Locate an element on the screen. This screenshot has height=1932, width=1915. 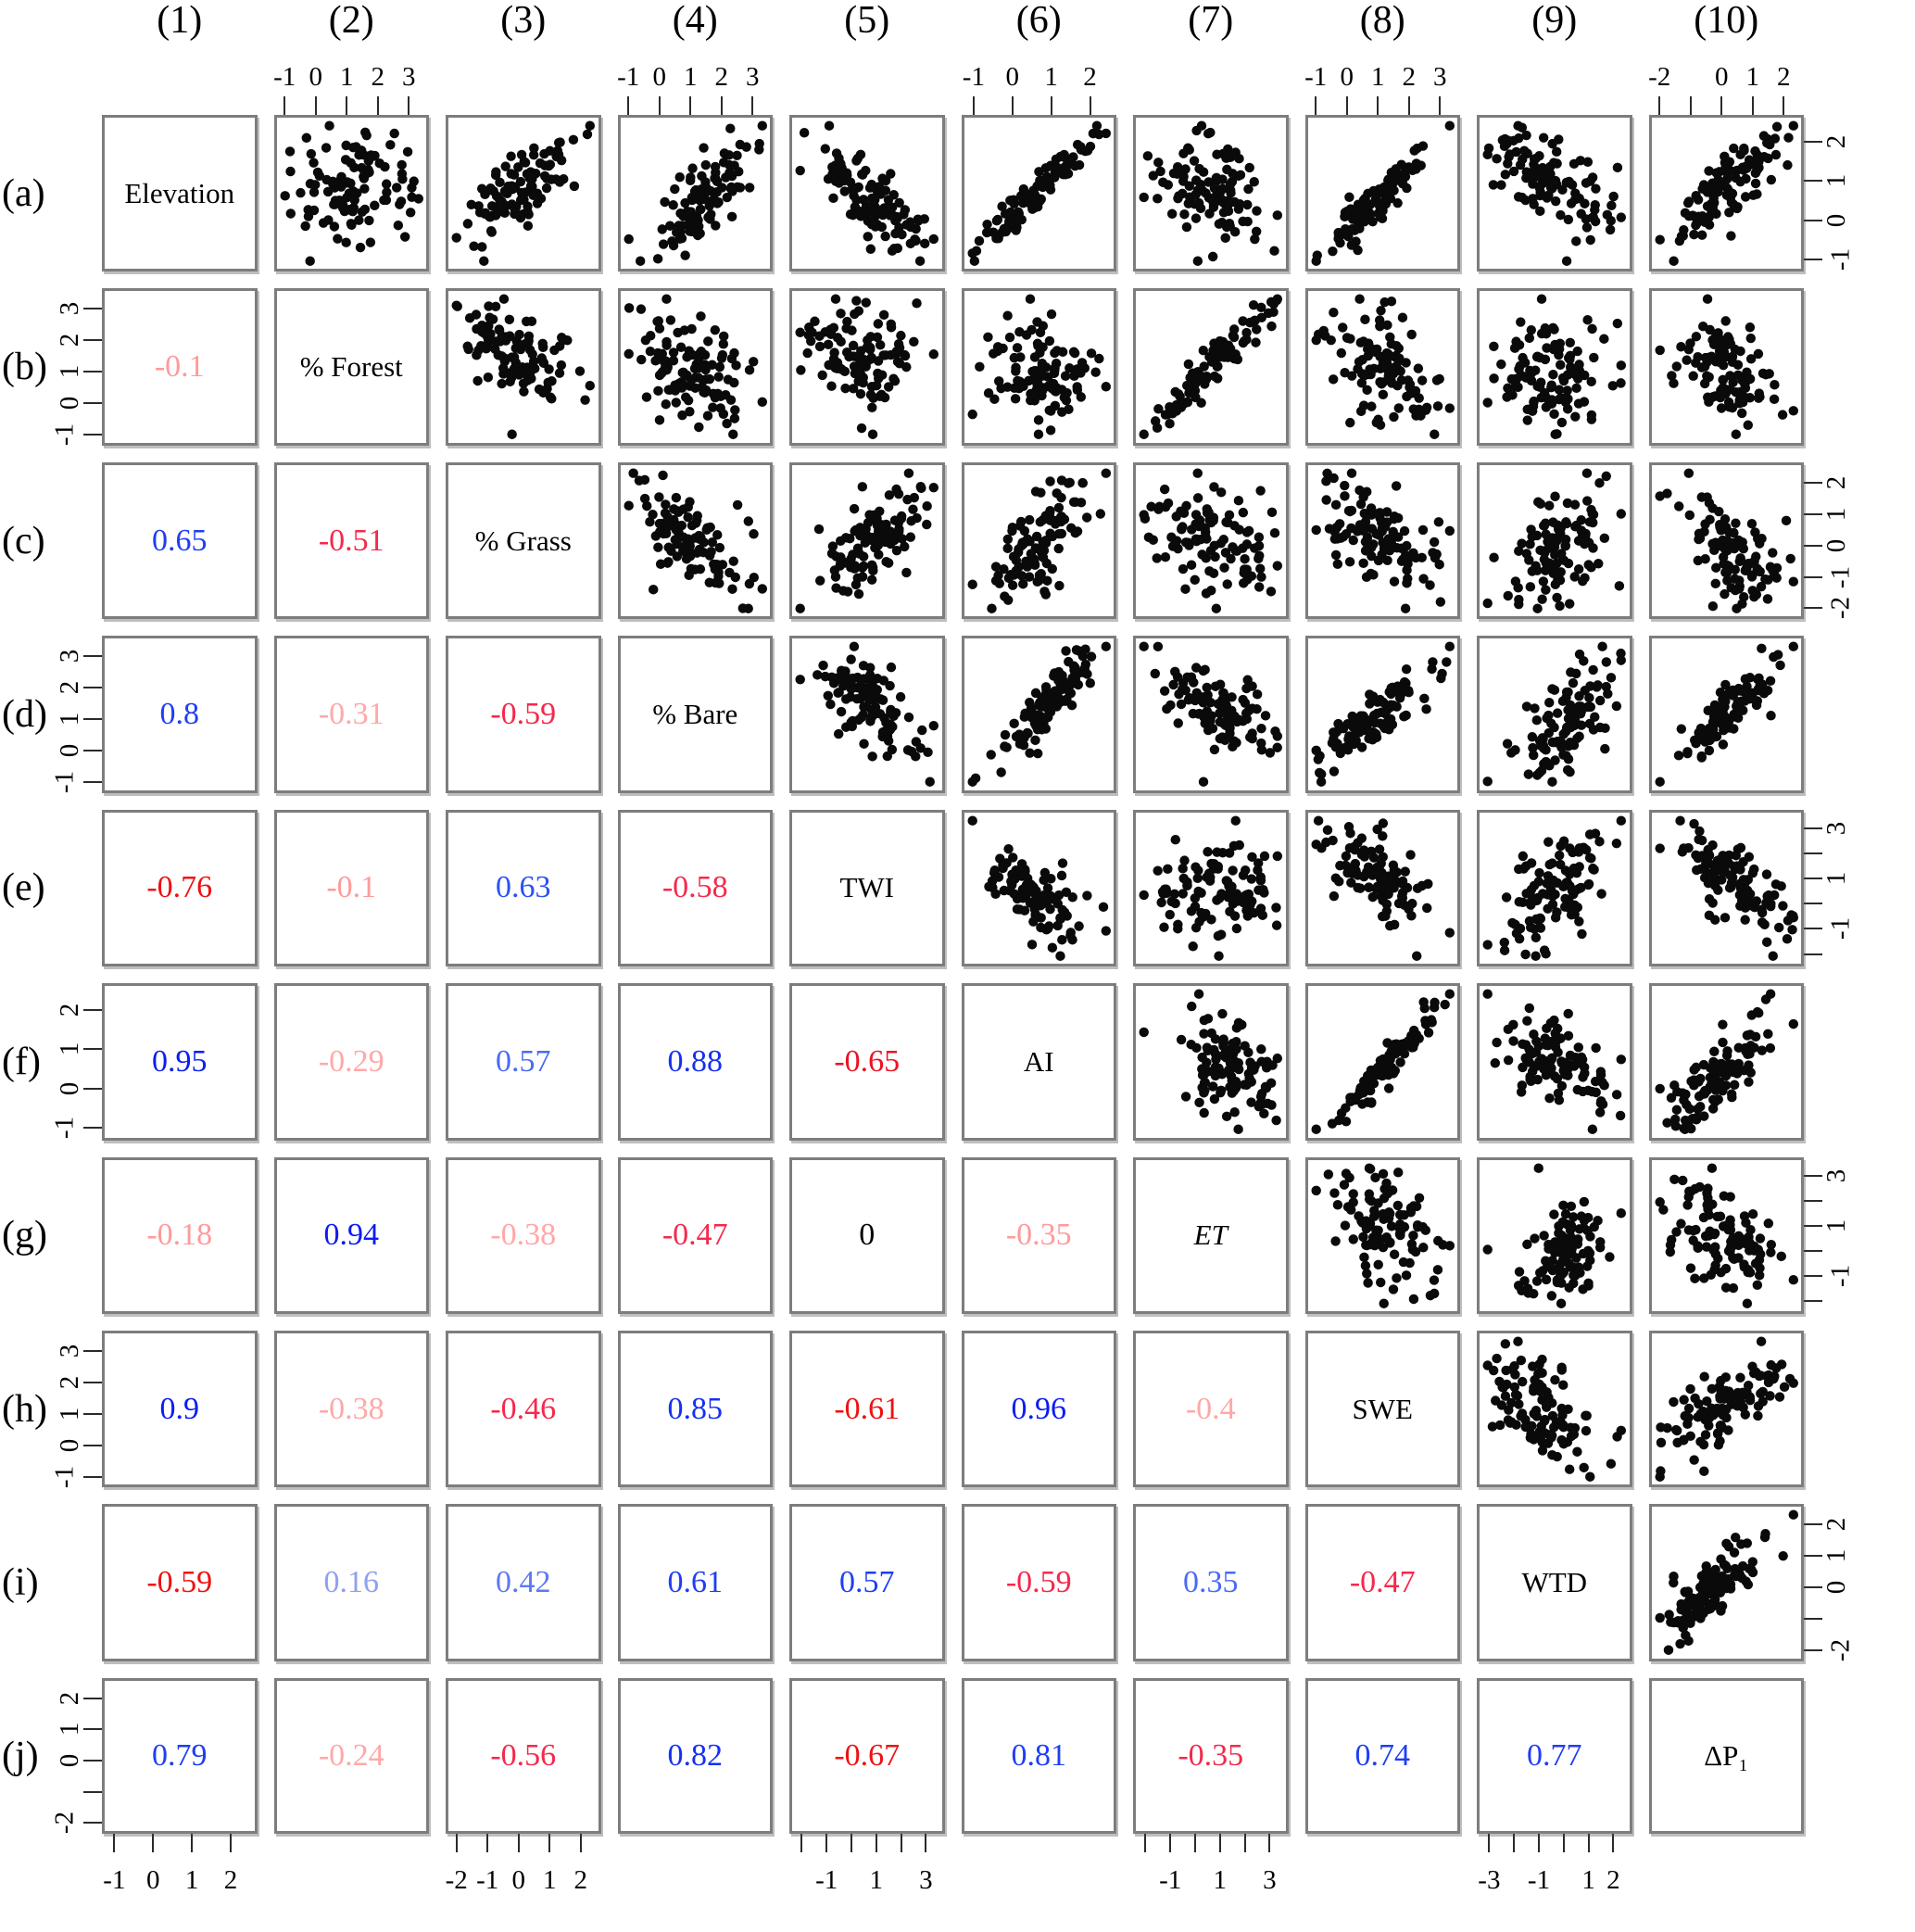
right-axis: -2 -1 0 1 2 is located at coordinates (1834, 541).